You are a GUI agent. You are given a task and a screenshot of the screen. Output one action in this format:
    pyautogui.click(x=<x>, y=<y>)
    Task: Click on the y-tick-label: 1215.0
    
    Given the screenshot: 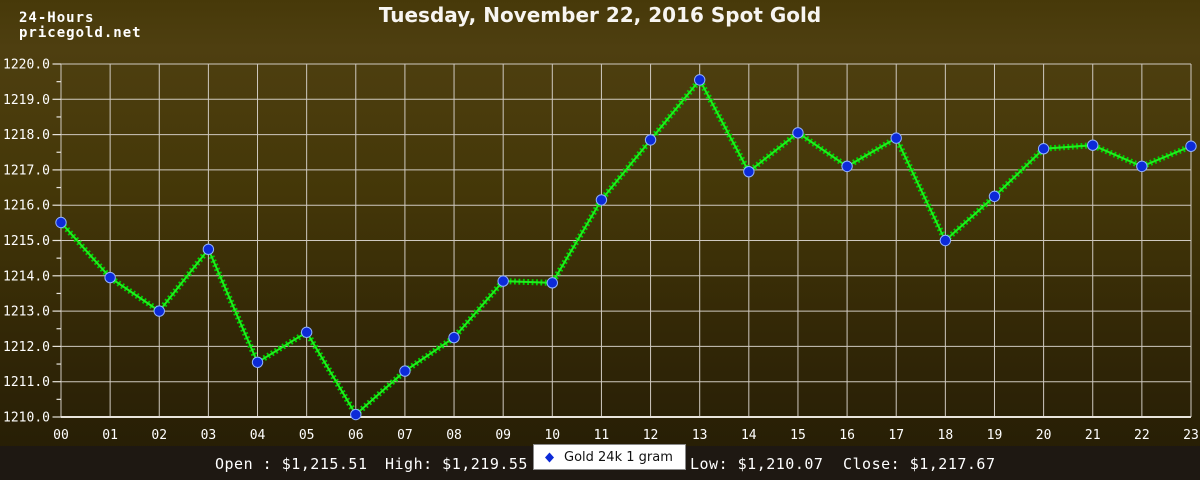 What is the action you would take?
    pyautogui.click(x=26, y=241)
    